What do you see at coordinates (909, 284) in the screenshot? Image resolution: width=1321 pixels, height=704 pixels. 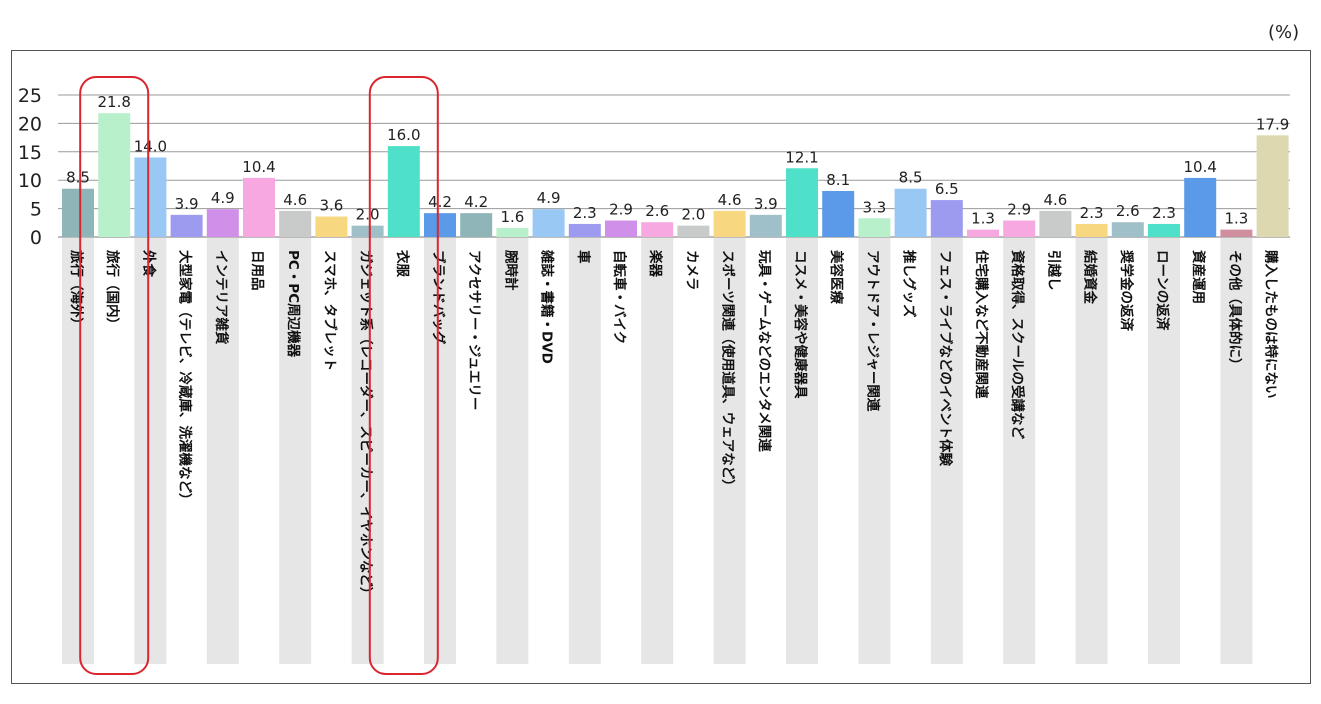 I see `category-label: 推しグッズ` at bounding box center [909, 284].